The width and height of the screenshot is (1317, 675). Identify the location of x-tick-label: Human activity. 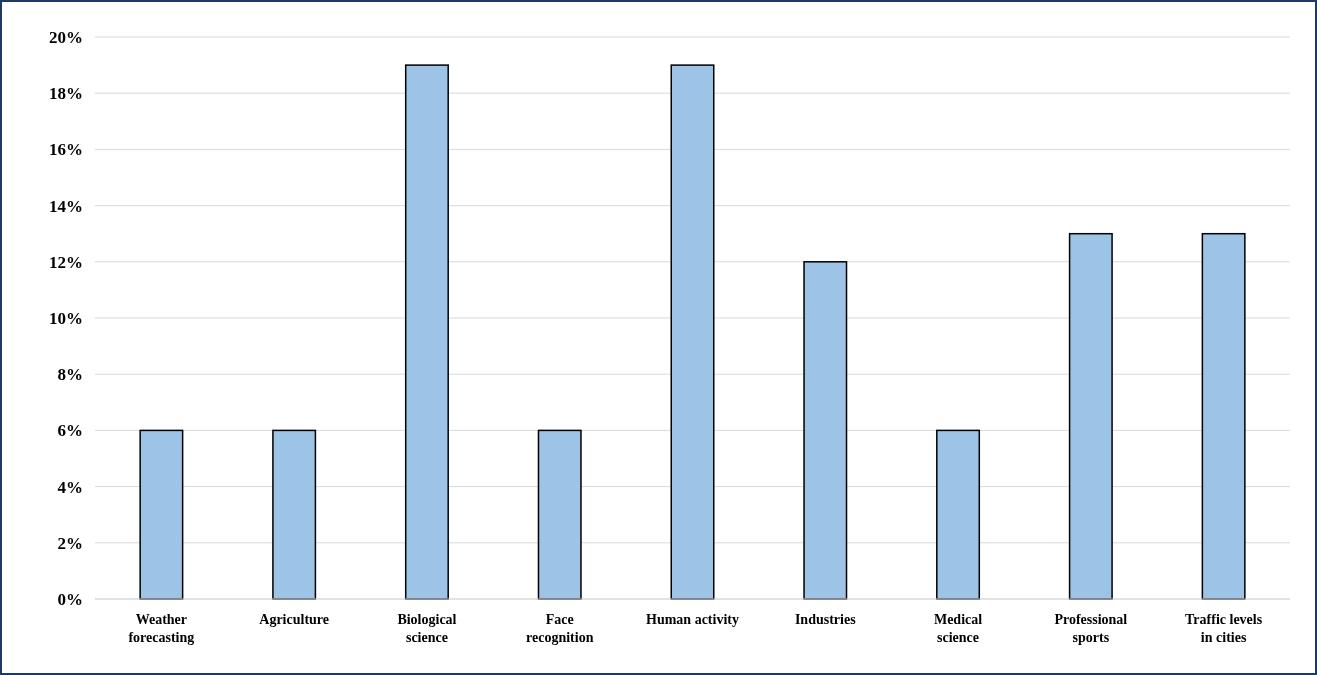
(692, 619).